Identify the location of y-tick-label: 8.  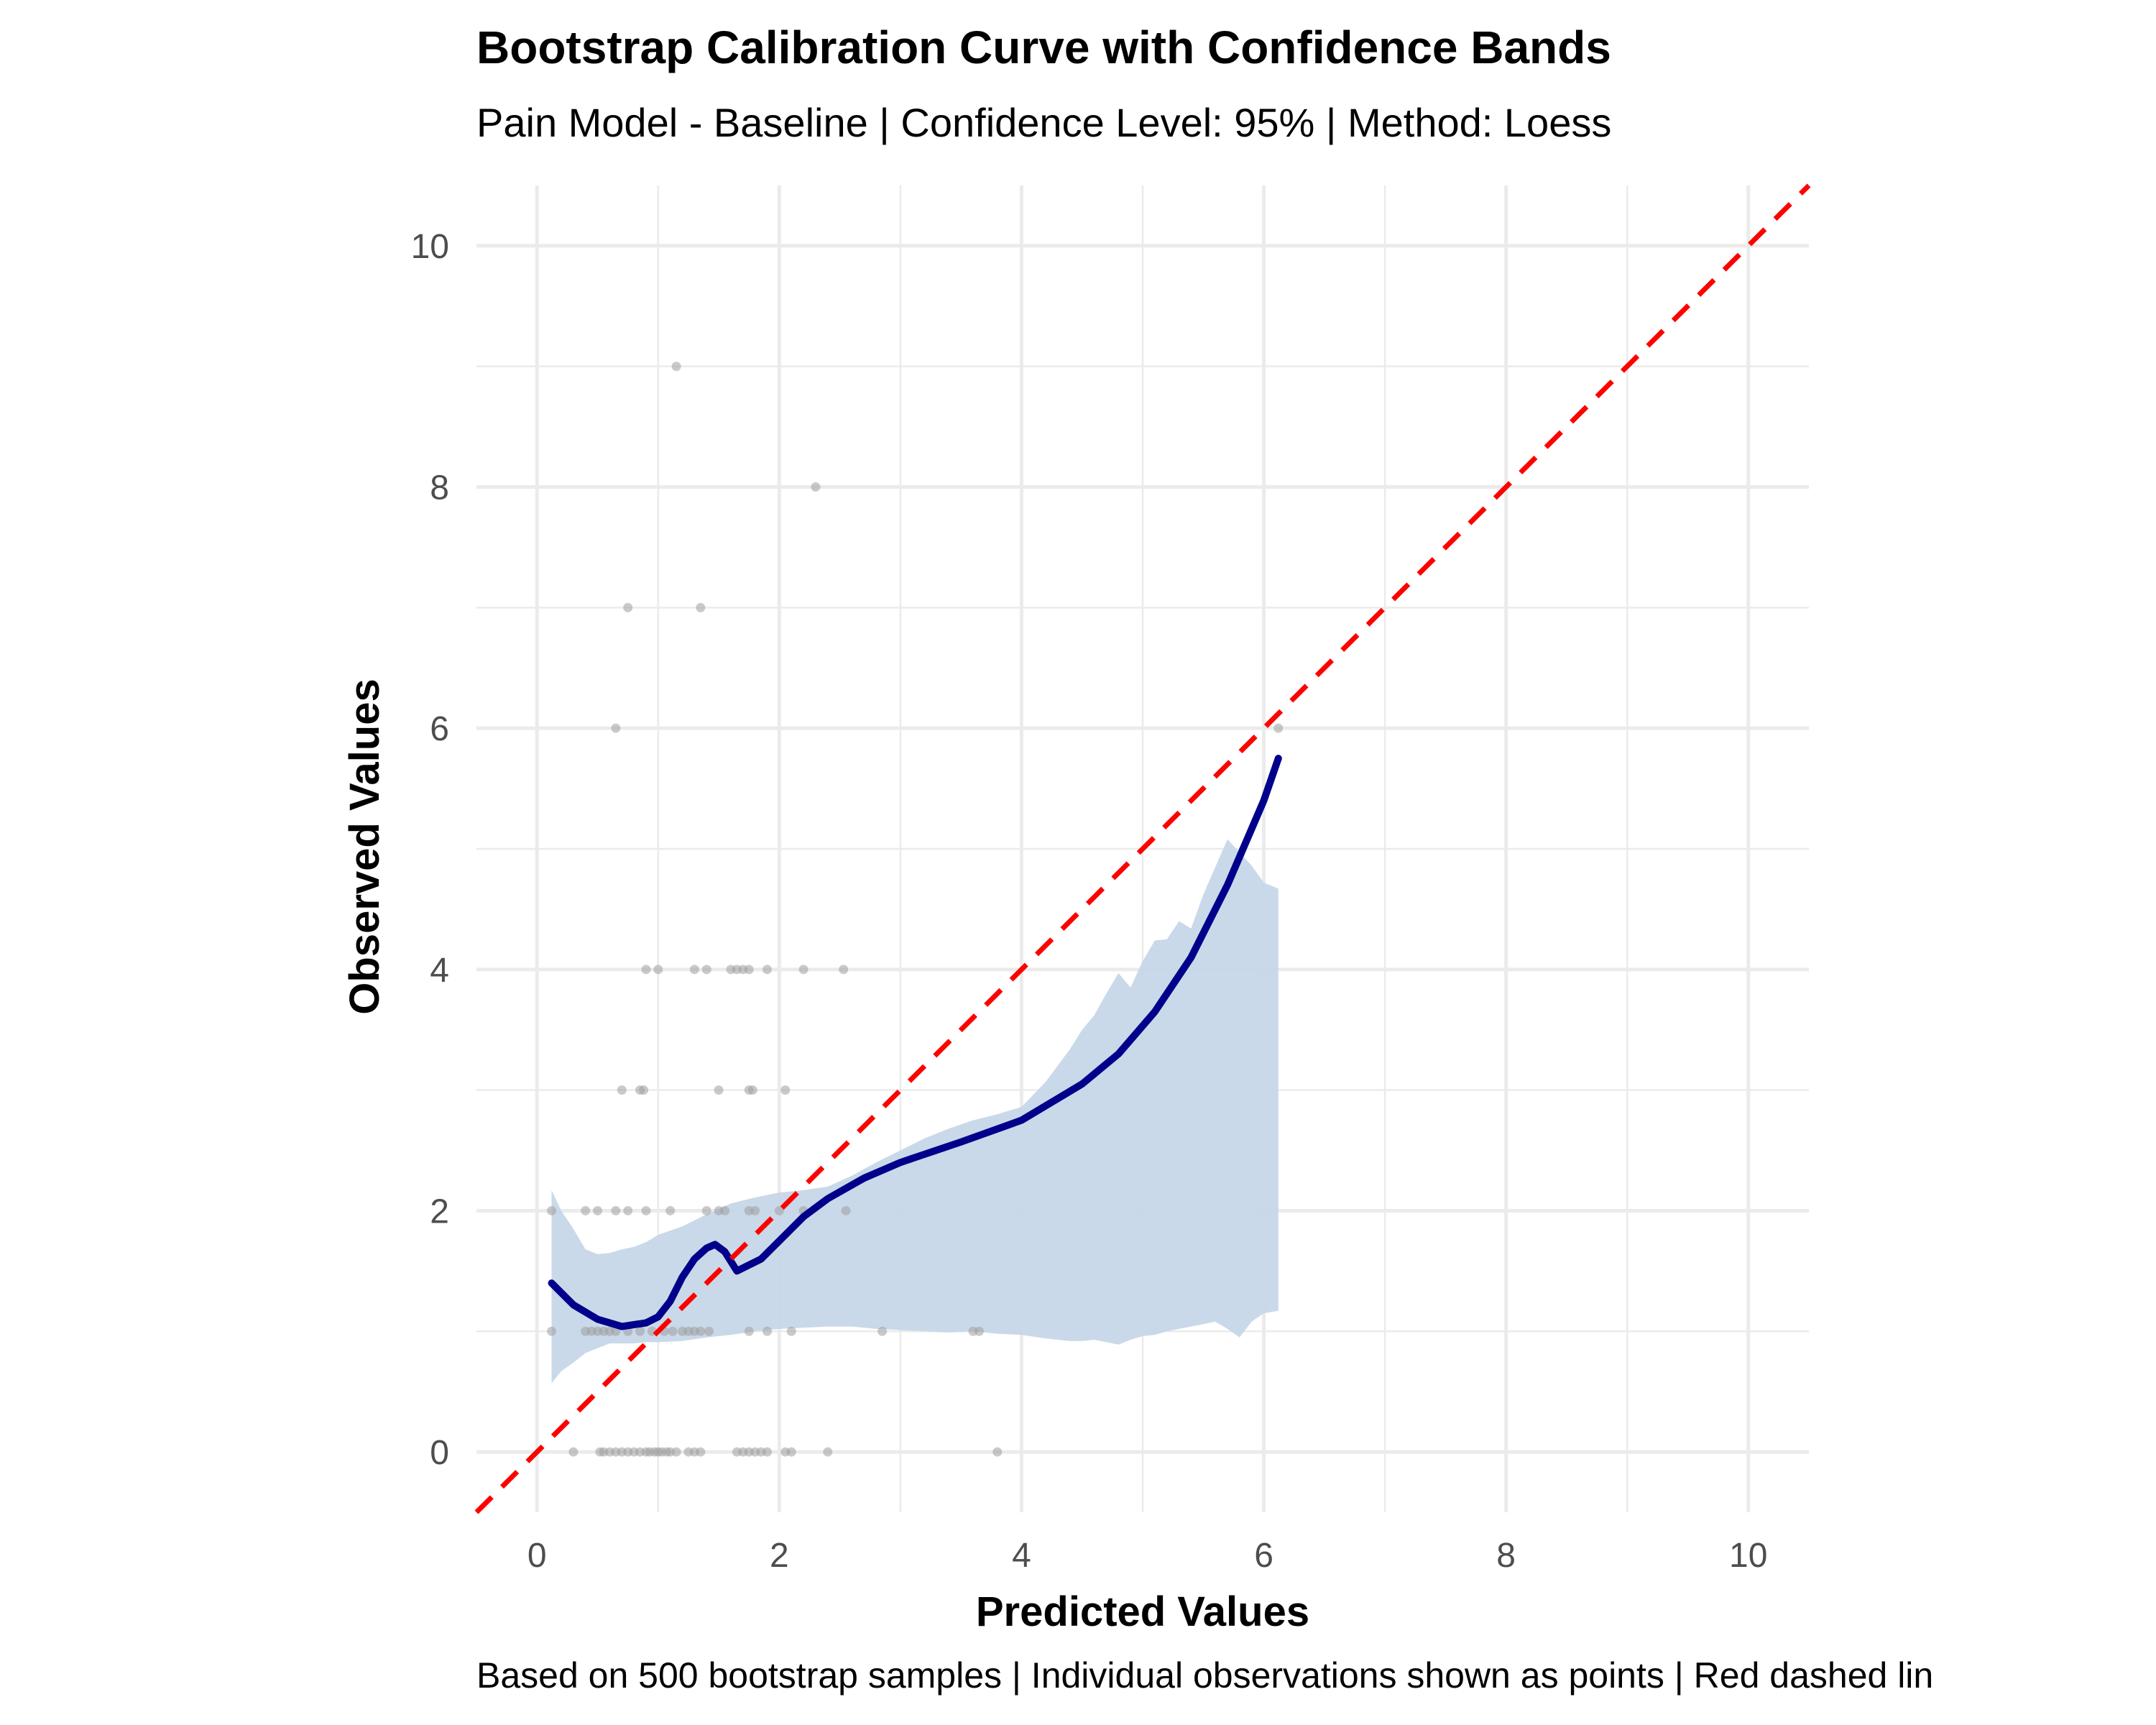
(439, 488).